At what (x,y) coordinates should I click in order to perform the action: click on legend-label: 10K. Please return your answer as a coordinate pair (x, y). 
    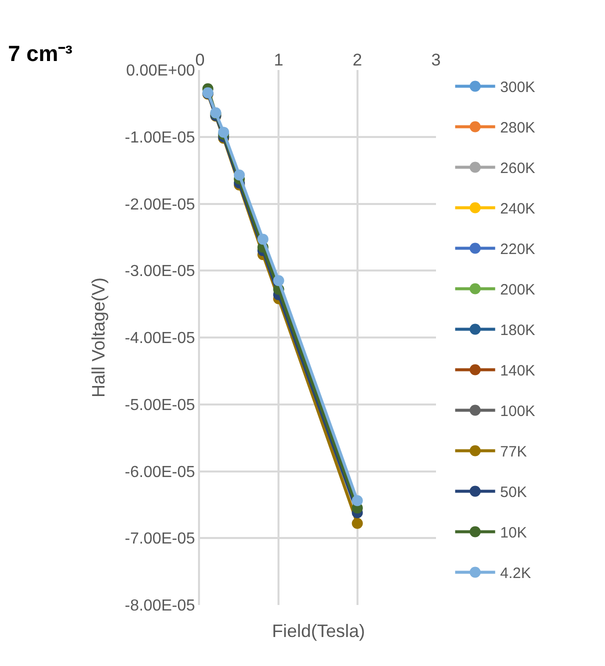
    Looking at the image, I should click on (513, 533).